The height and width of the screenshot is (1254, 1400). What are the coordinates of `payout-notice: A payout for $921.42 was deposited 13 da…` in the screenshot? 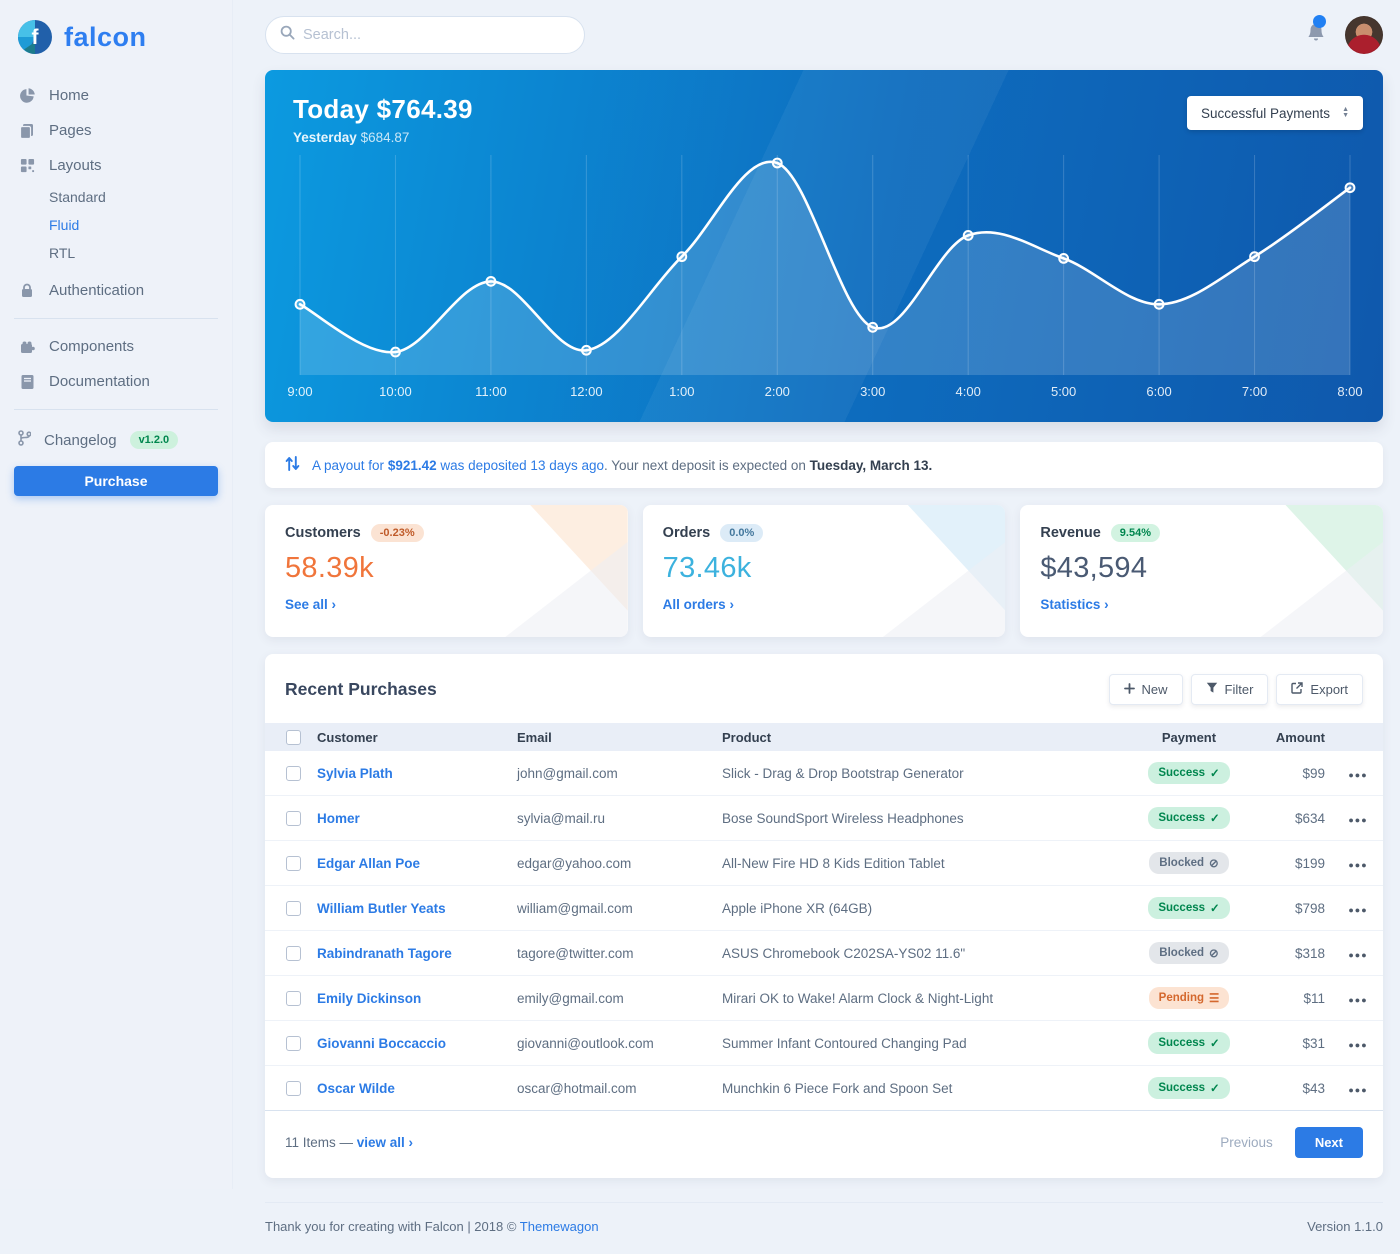 It's located at (824, 465).